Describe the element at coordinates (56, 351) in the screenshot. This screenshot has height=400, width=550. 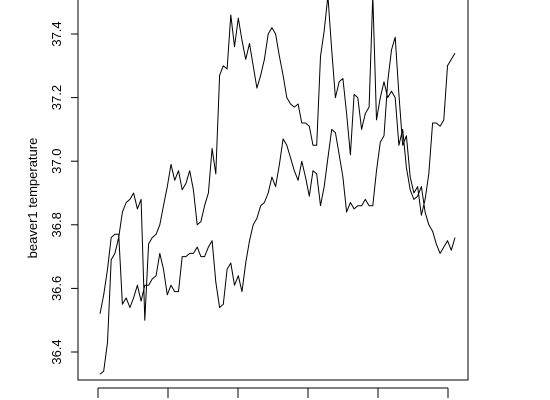
I see `y-tick-label: 36.4` at that location.